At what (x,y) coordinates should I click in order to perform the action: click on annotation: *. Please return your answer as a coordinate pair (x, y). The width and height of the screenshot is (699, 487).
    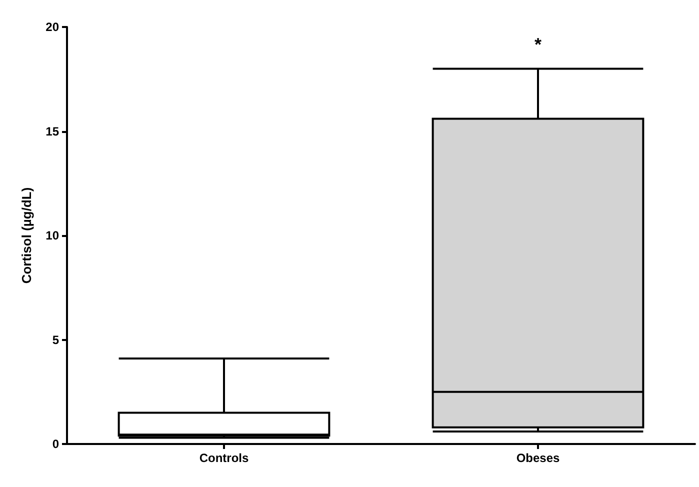
    Looking at the image, I should click on (538, 44).